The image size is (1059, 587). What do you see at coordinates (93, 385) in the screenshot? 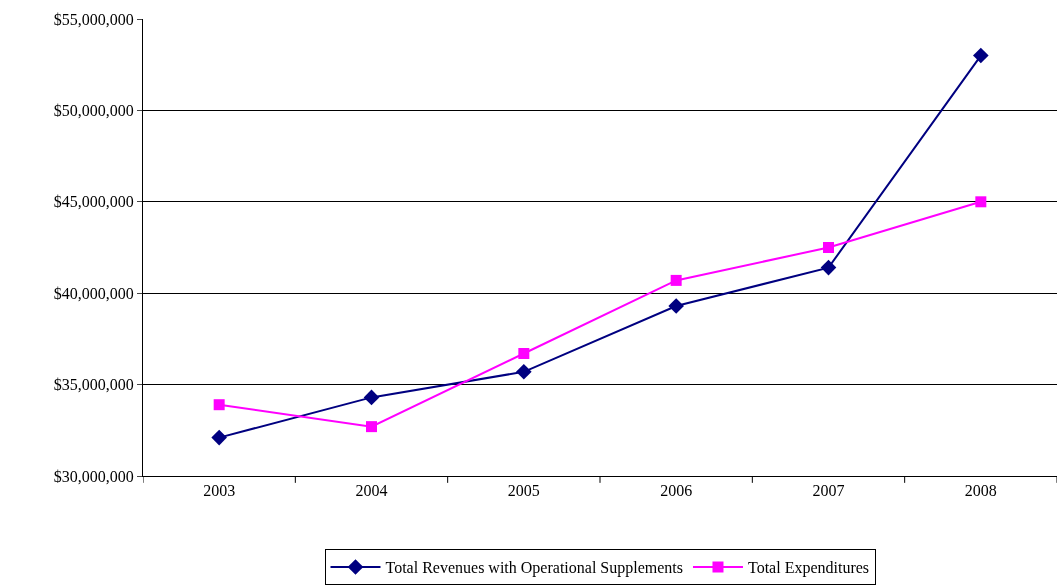
I see `y-tick-label: $35,000,000` at bounding box center [93, 385].